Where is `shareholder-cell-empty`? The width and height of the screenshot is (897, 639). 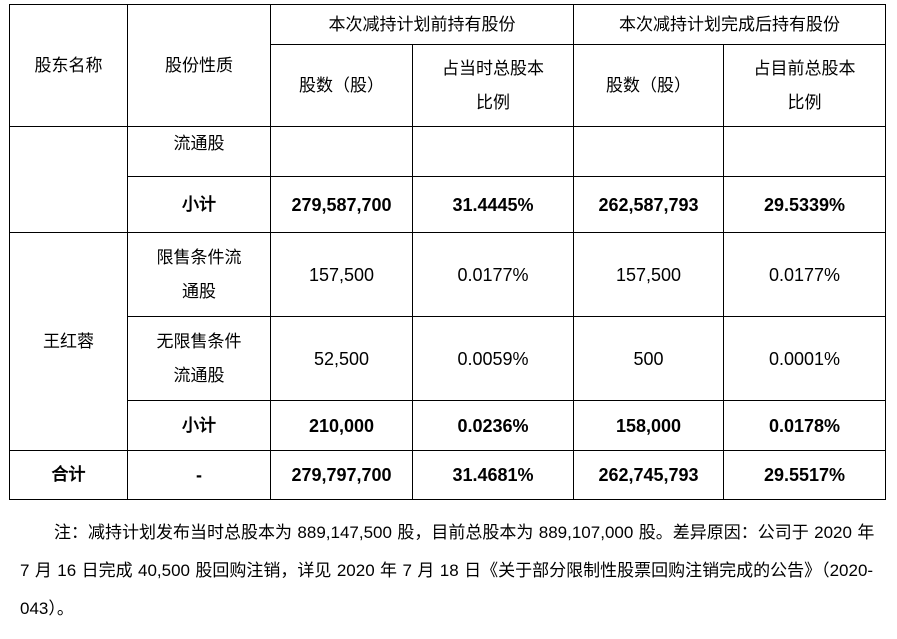
shareholder-cell-empty is located at coordinates (68, 179).